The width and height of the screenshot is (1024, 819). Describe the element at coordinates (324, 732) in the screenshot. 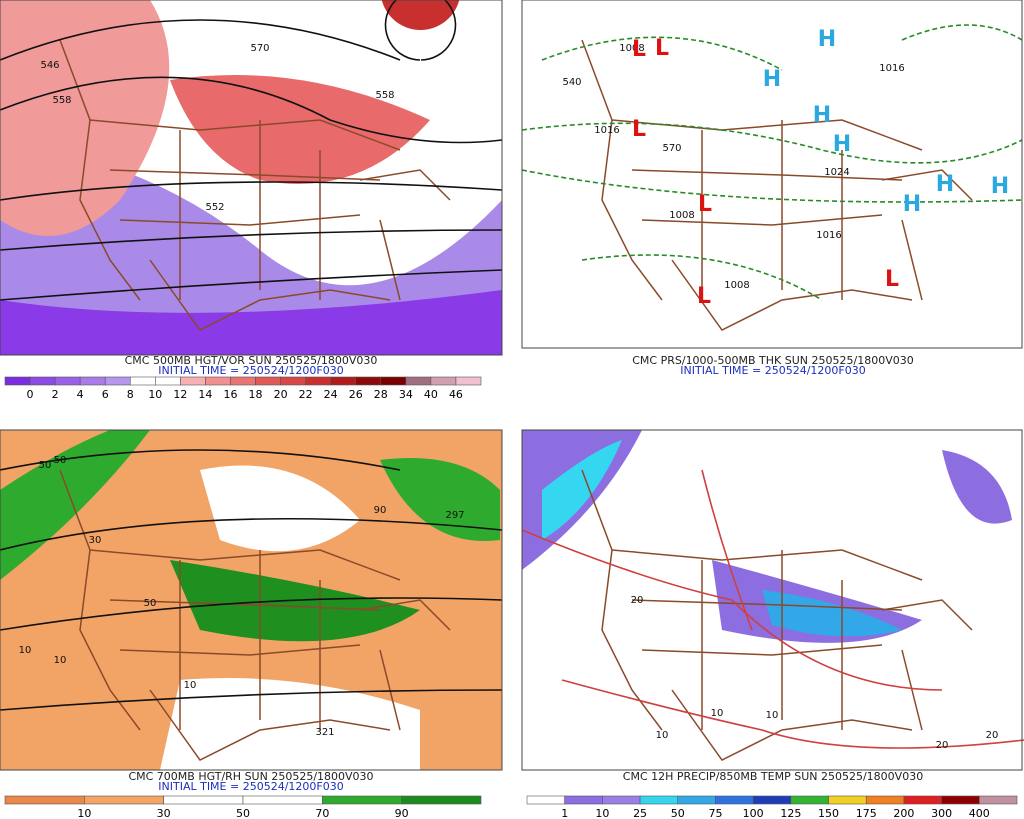

I see `contour-label: 321` at that location.